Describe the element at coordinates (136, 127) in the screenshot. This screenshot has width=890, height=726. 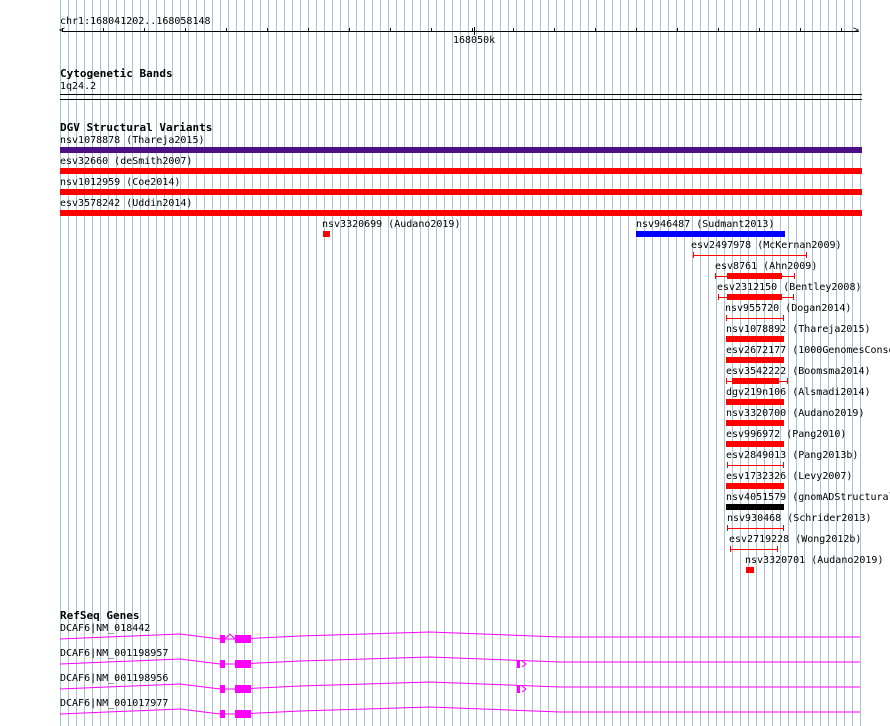
I see `dgv-track-title: DGV Structural Variants` at that location.